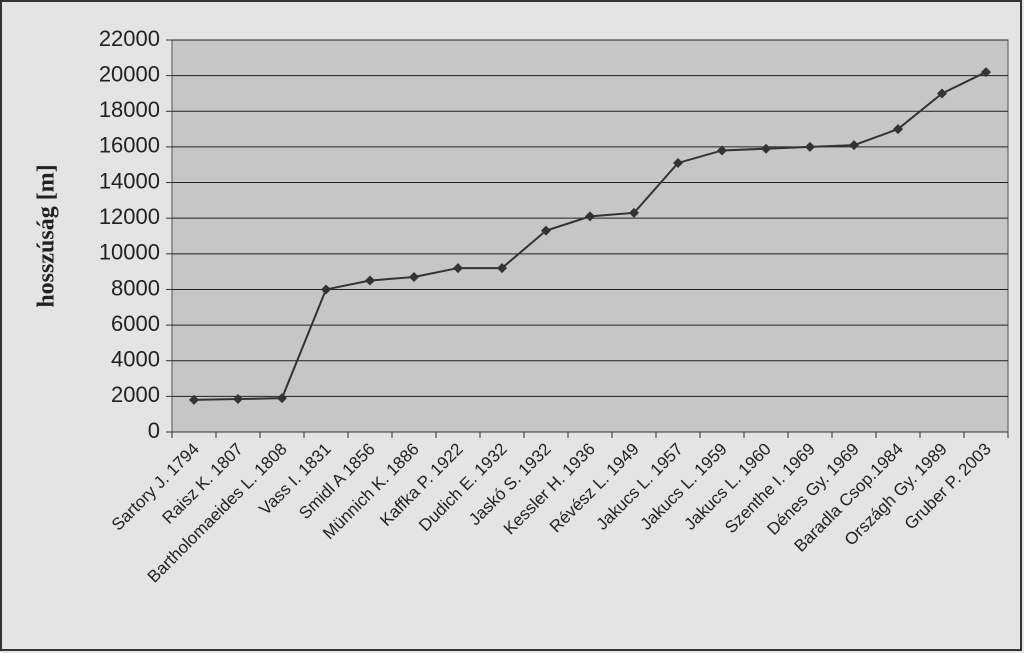  I want to click on y-tick-label: 18000, so click(129, 109).